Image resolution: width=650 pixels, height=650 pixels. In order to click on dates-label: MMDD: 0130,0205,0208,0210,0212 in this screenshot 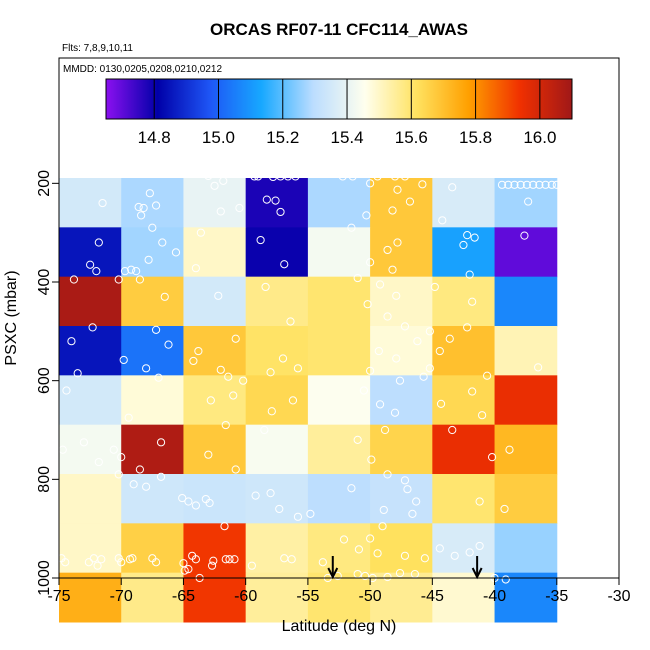, I will do `click(142, 69)`.